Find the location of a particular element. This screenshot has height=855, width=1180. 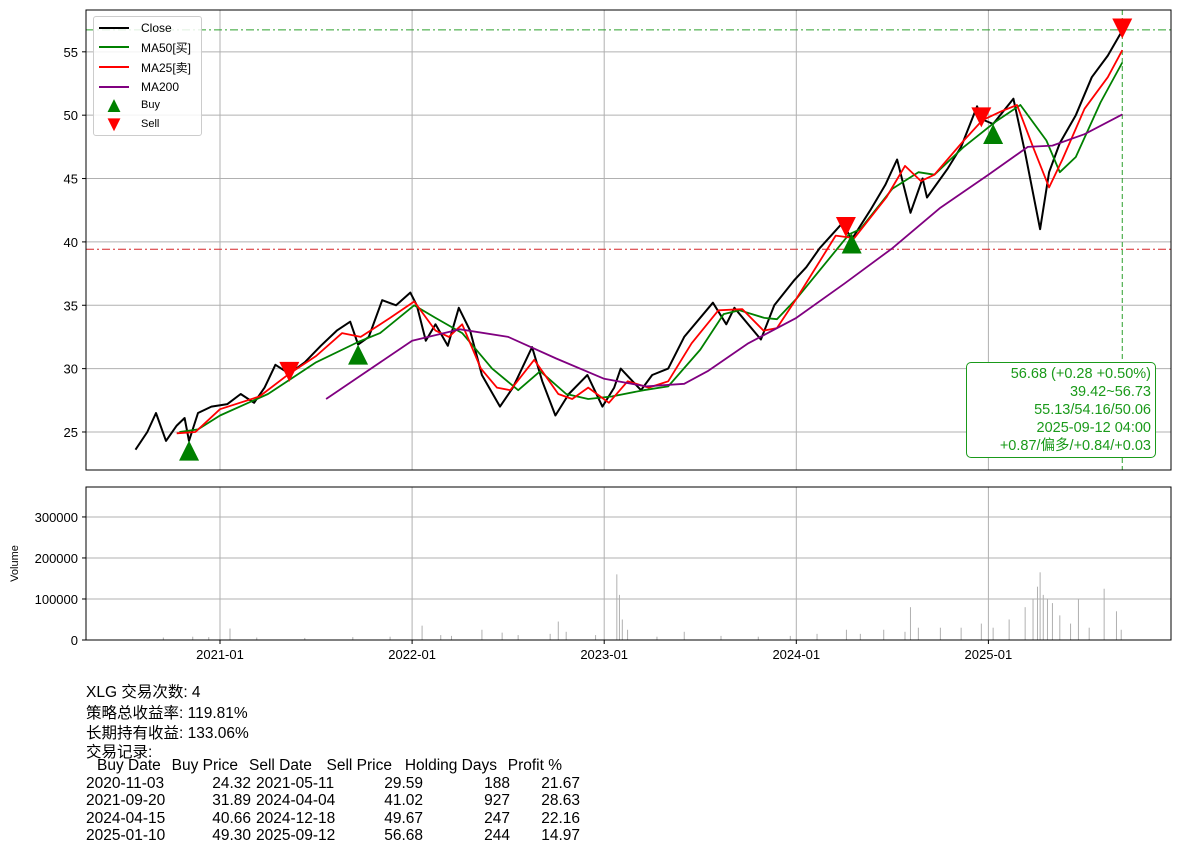

x-tick-label: 2024-01 is located at coordinates (796, 654).